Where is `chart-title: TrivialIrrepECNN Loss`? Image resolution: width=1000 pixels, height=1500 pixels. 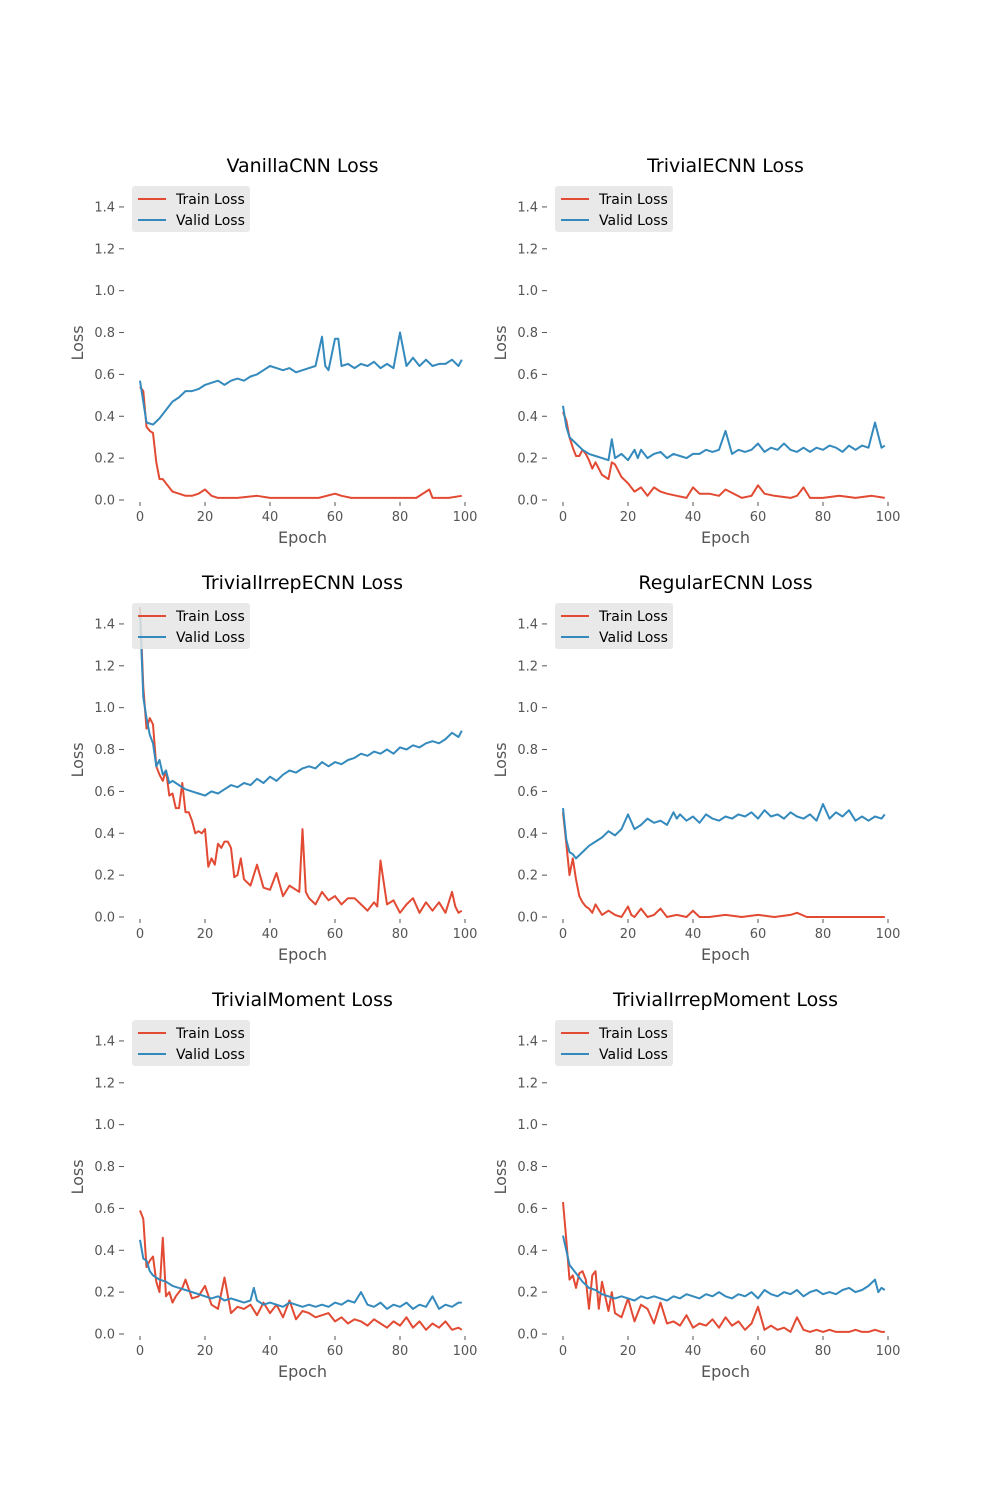
chart-title: TrivialIrrepECNN Loss is located at coordinates (302, 583).